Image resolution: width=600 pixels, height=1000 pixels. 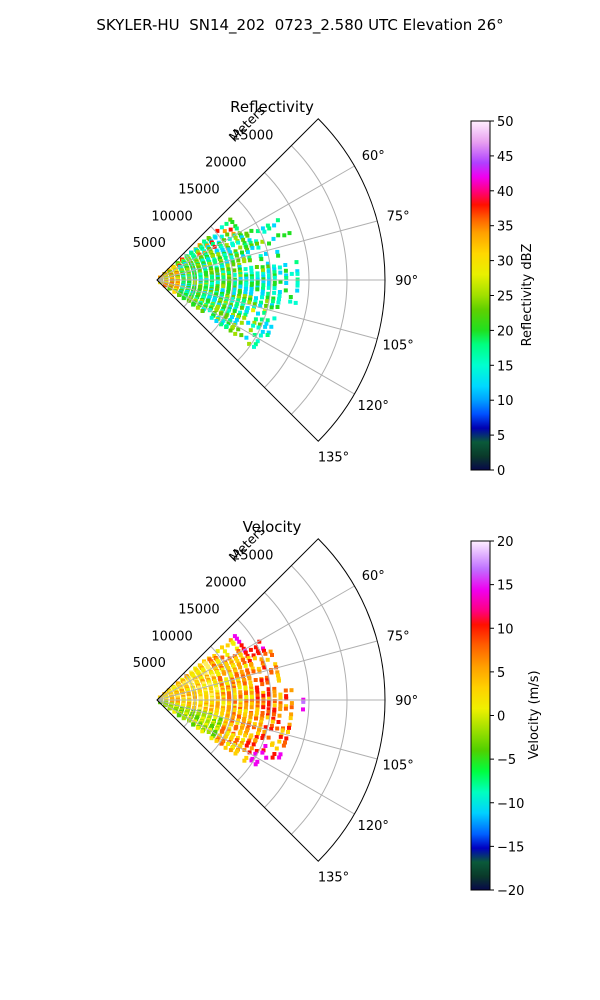 I want to click on azimuth-tick-label: 90°, so click(x=406, y=701).